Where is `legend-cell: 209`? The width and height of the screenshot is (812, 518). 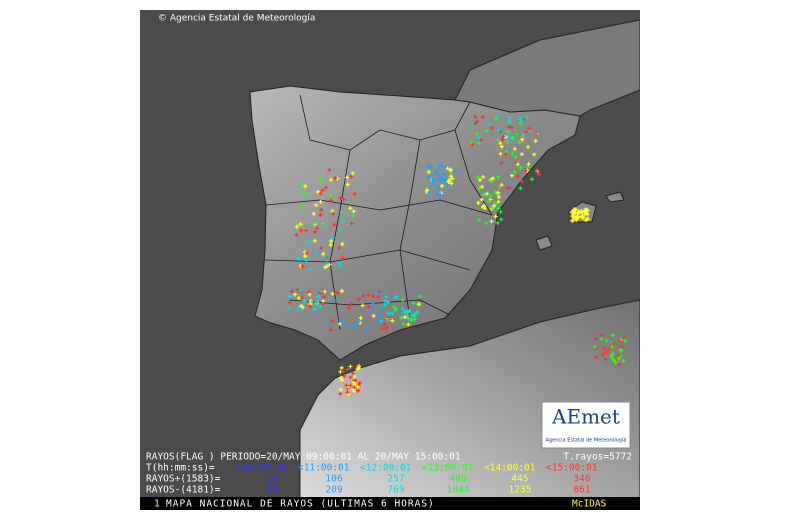 legend-cell: 209 is located at coordinates (333, 490).